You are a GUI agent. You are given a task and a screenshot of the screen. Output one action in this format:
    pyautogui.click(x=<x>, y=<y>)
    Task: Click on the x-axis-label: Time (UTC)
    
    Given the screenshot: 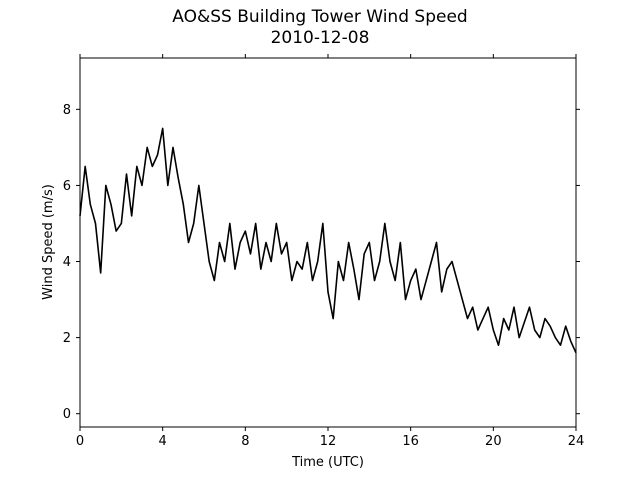 What is the action you would take?
    pyautogui.click(x=327, y=462)
    